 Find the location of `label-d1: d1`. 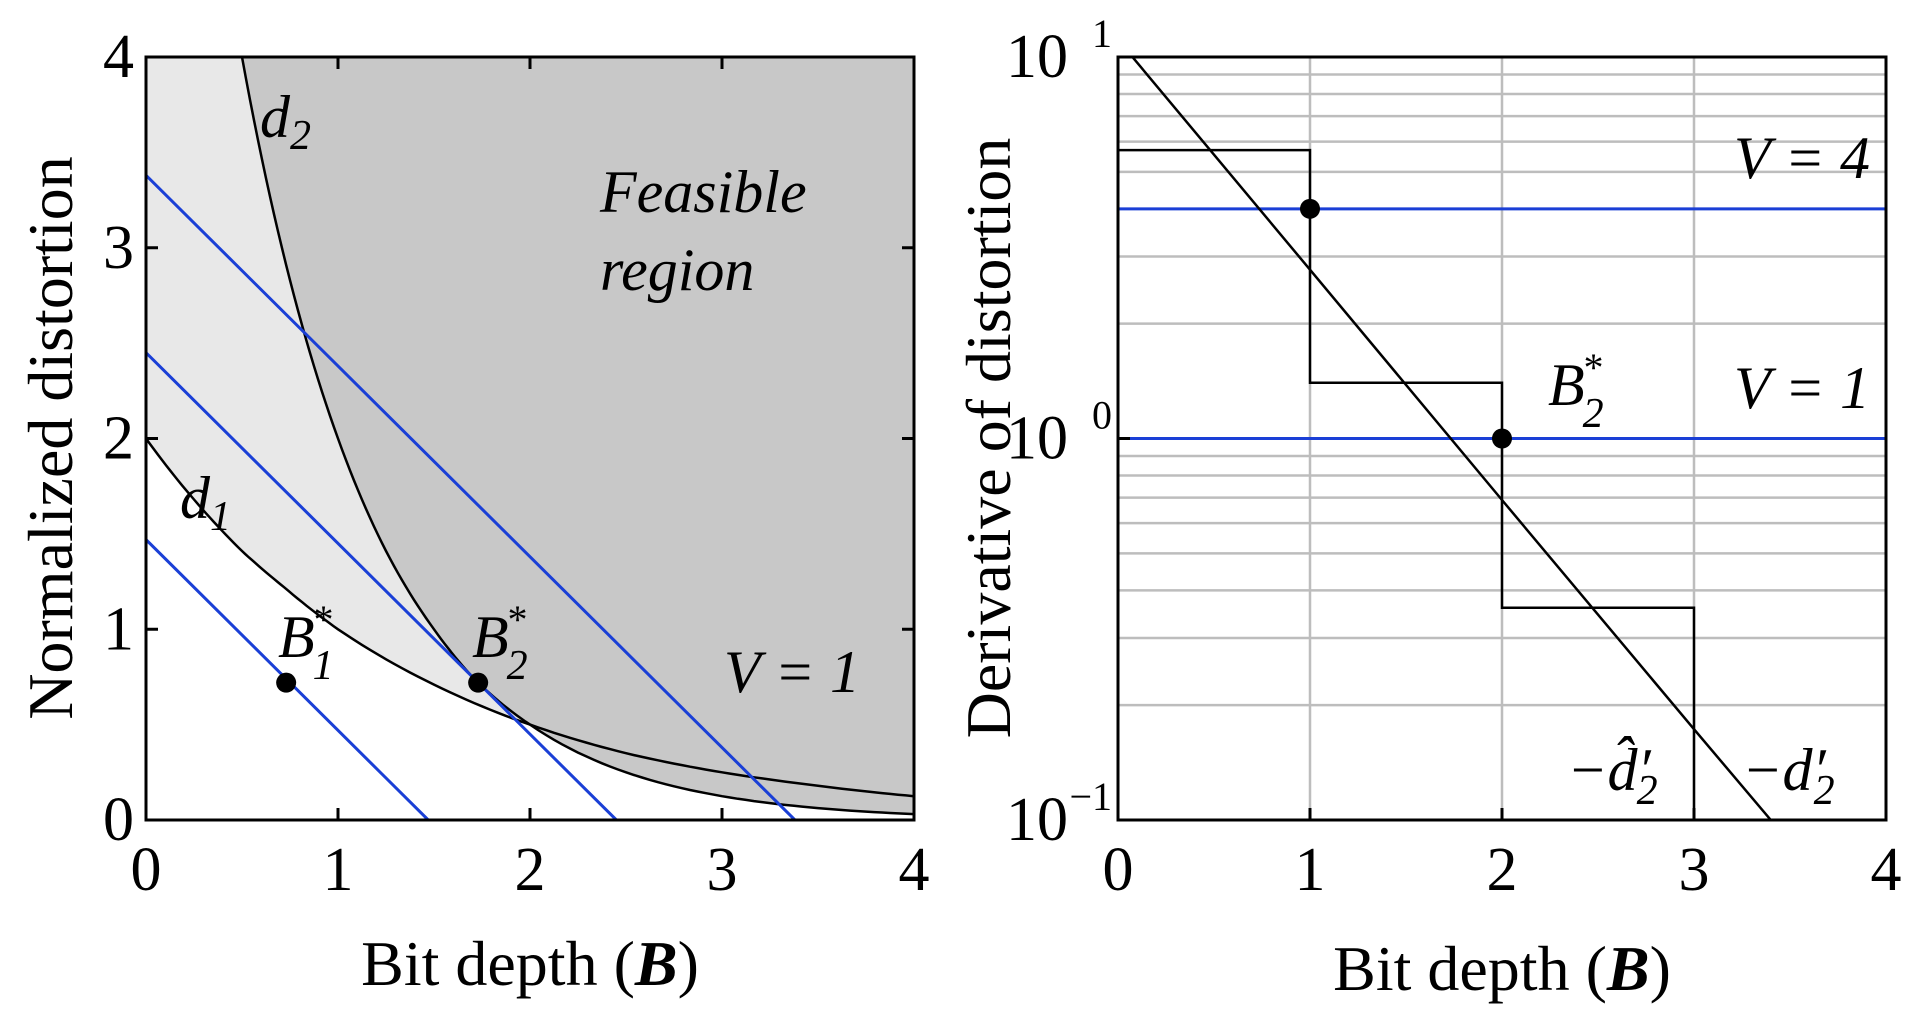

label-d1: d1 is located at coordinates (205, 502).